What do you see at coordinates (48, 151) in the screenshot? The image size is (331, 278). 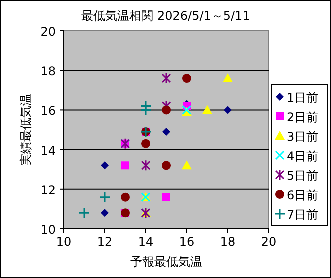 I see `y-tick-label: 14` at bounding box center [48, 151].